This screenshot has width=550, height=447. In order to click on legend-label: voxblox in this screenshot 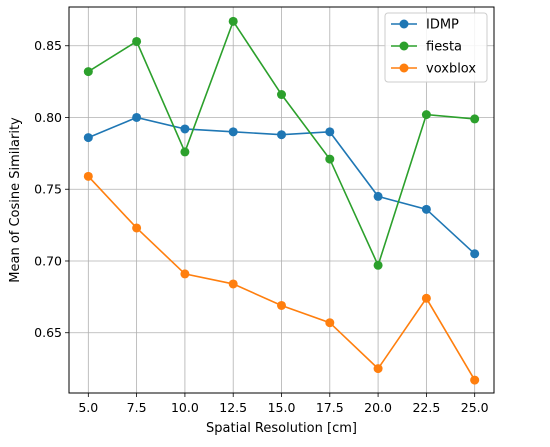, I will do `click(451, 69)`.